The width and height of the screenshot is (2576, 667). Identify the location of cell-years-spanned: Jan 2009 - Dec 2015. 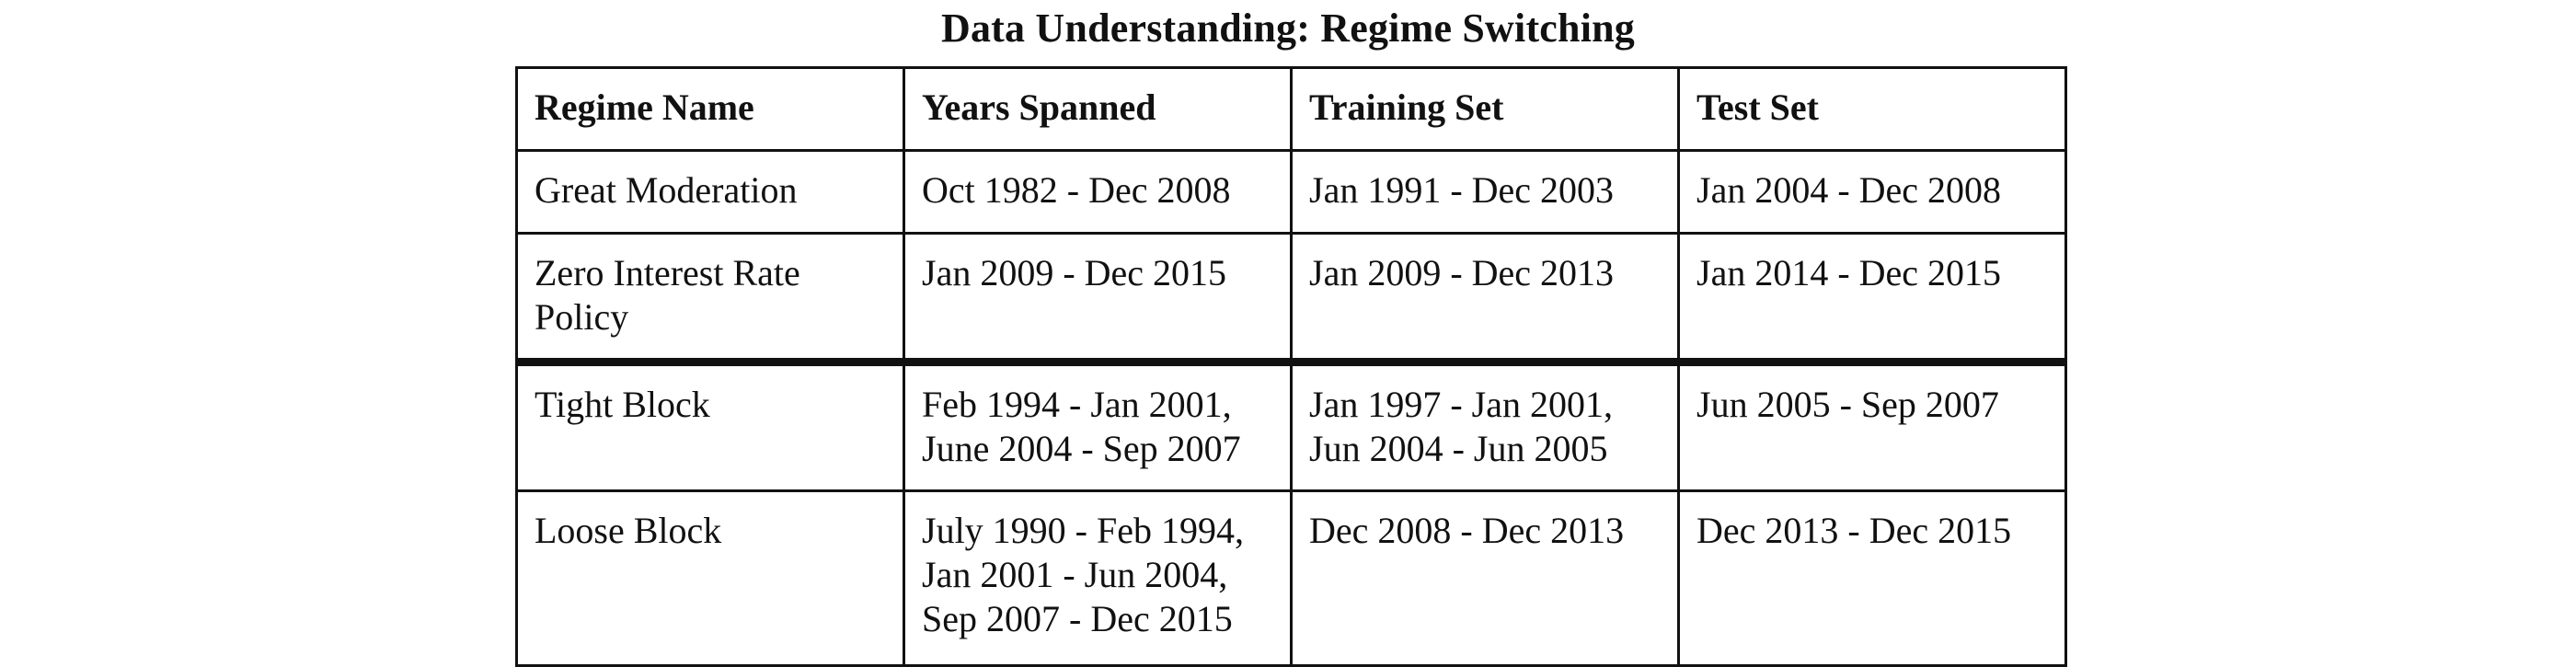
(1098, 297).